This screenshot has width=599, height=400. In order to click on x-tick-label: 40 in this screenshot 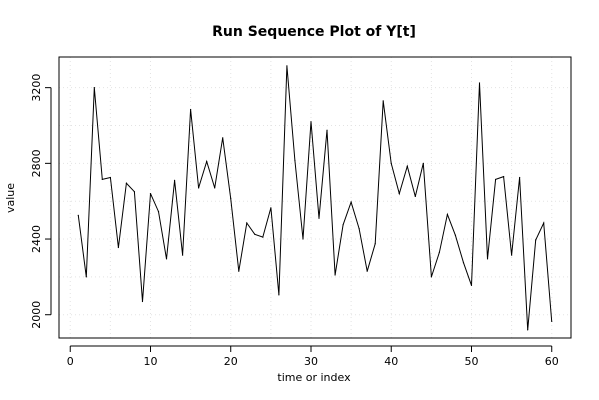, I will do `click(391, 361)`.